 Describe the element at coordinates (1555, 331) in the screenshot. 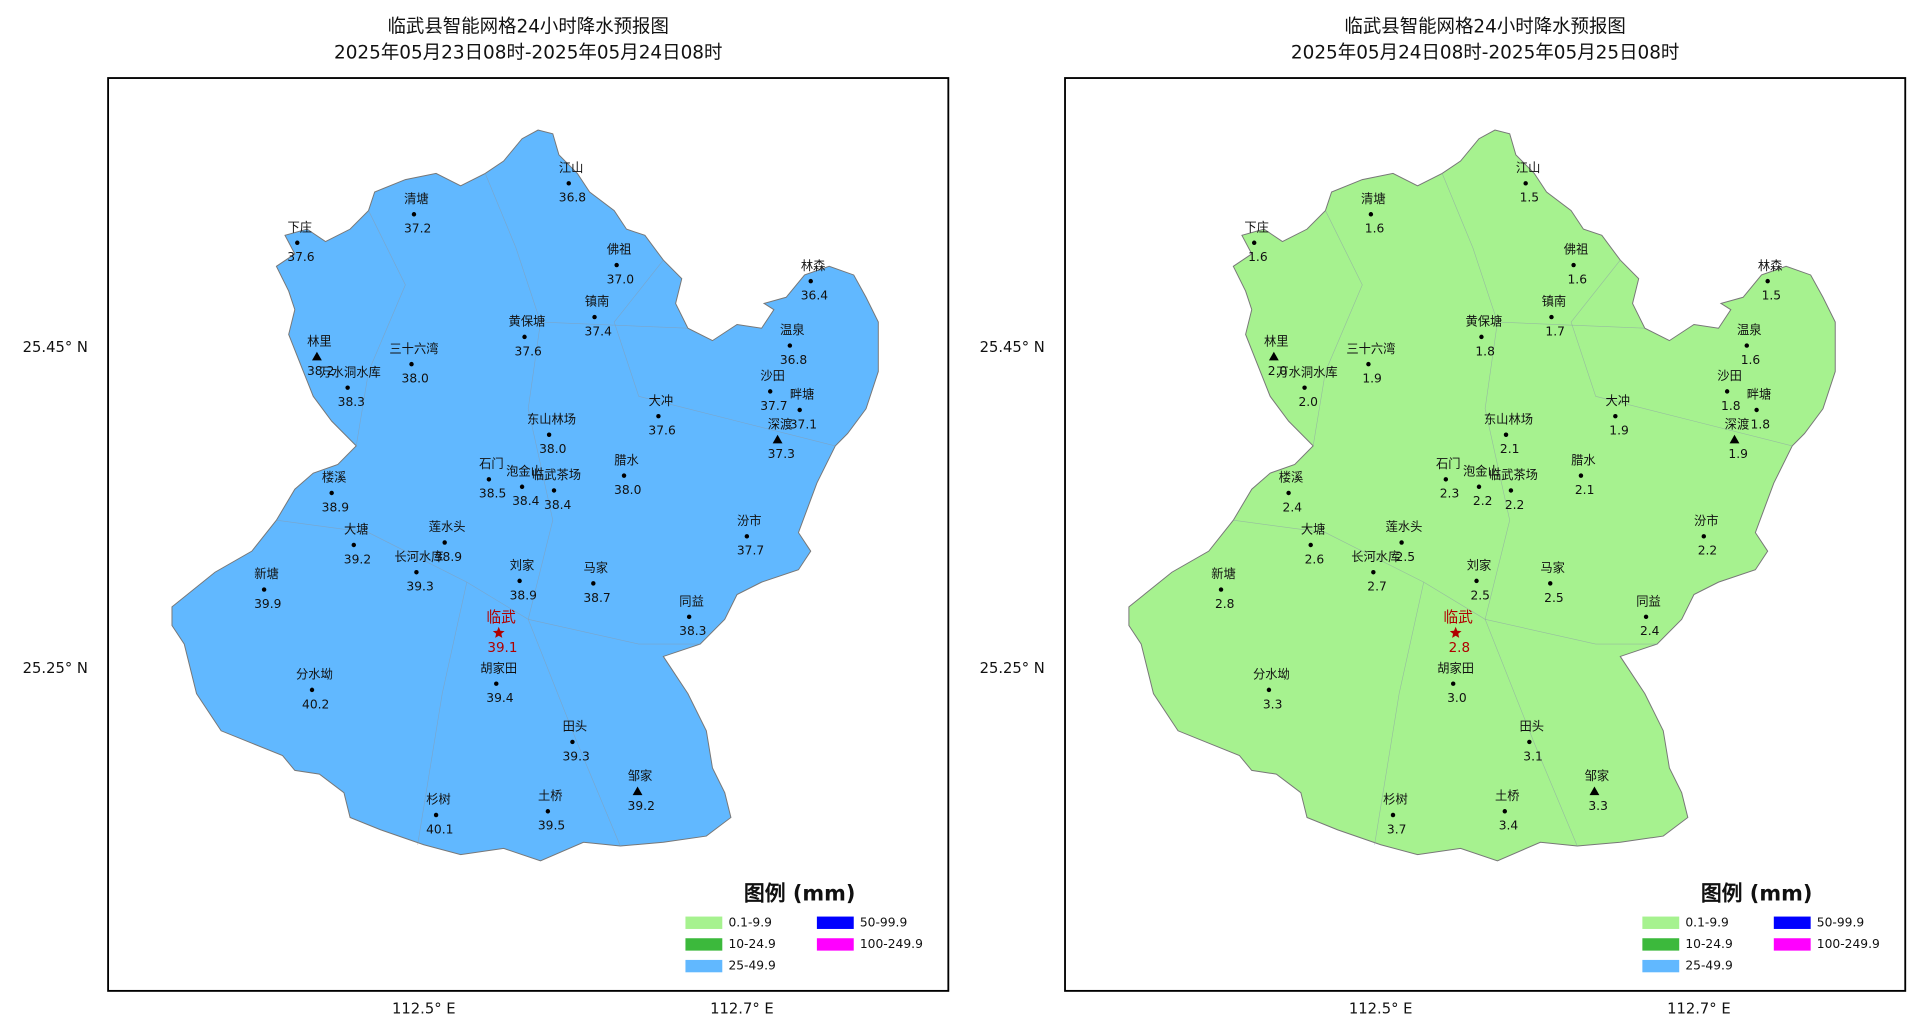

I see `station-value: 1.7` at that location.